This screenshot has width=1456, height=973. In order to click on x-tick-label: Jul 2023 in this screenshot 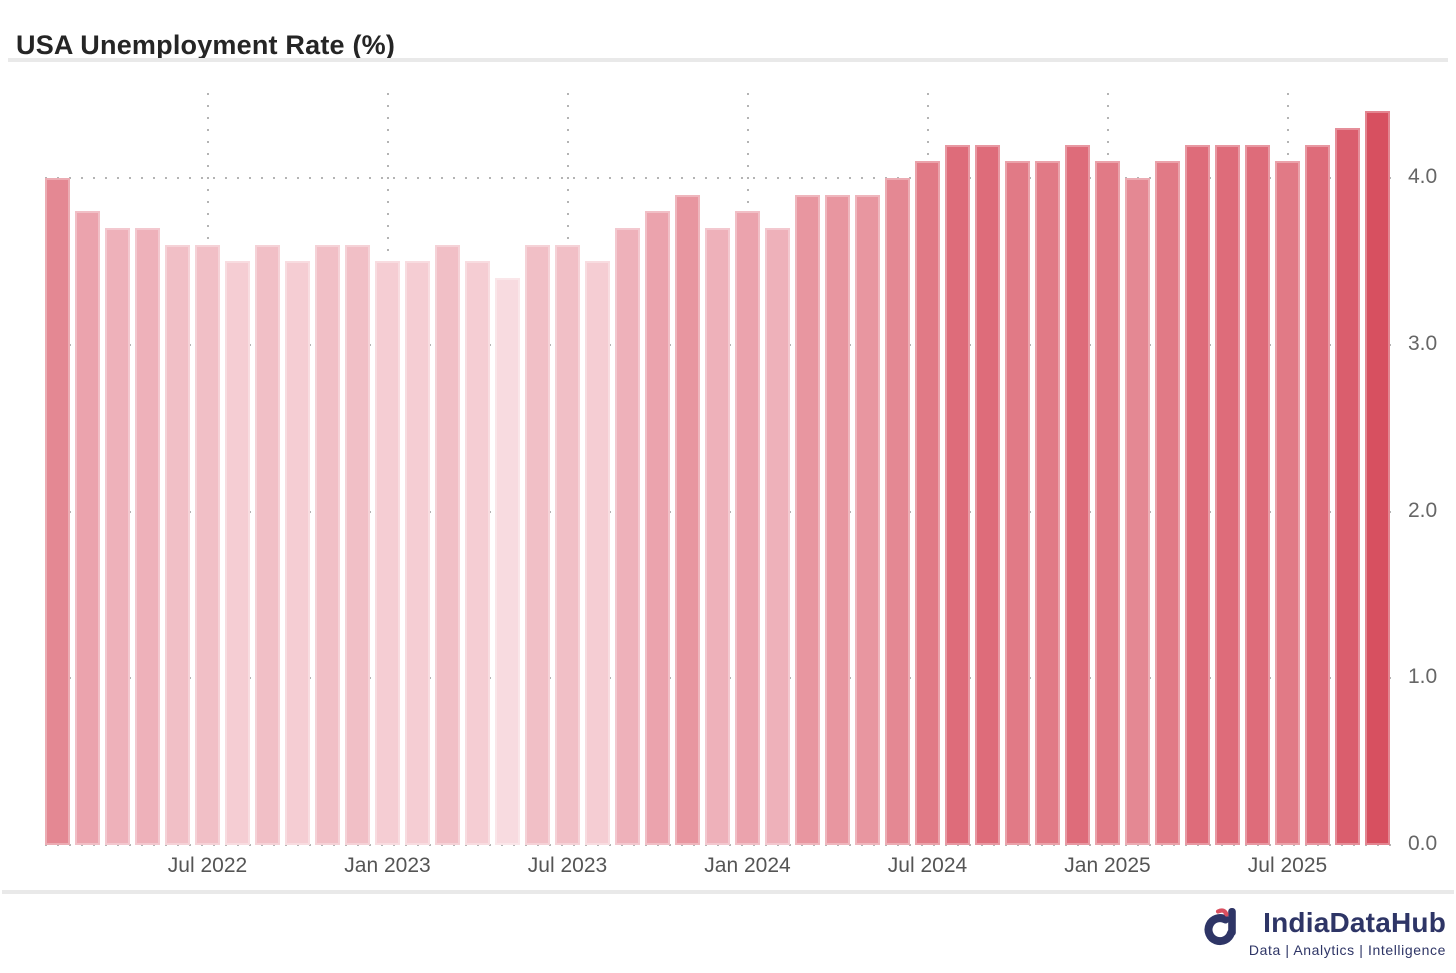, I will do `click(567, 865)`.